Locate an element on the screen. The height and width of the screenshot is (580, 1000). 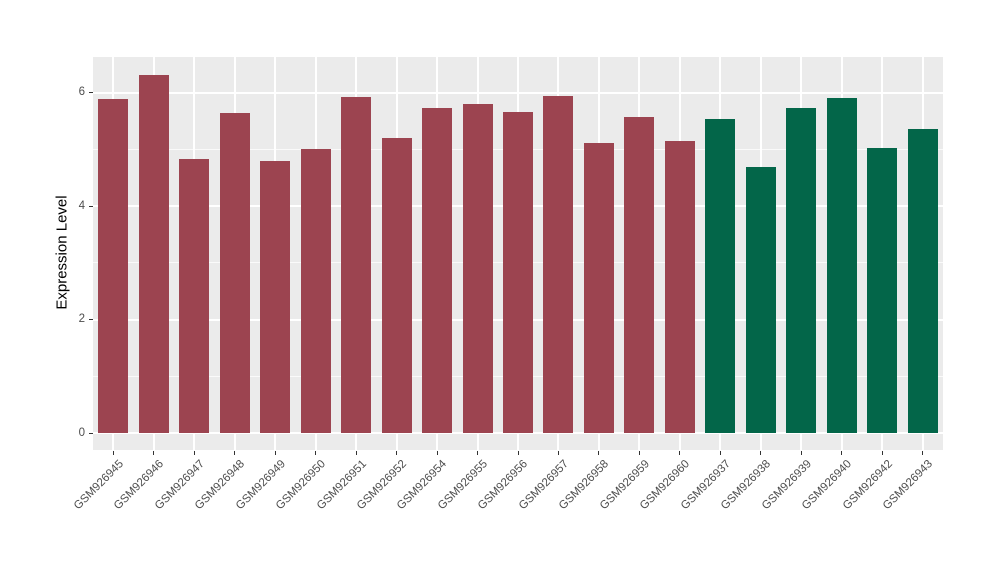
bar-GSM926955 is located at coordinates (477, 268).